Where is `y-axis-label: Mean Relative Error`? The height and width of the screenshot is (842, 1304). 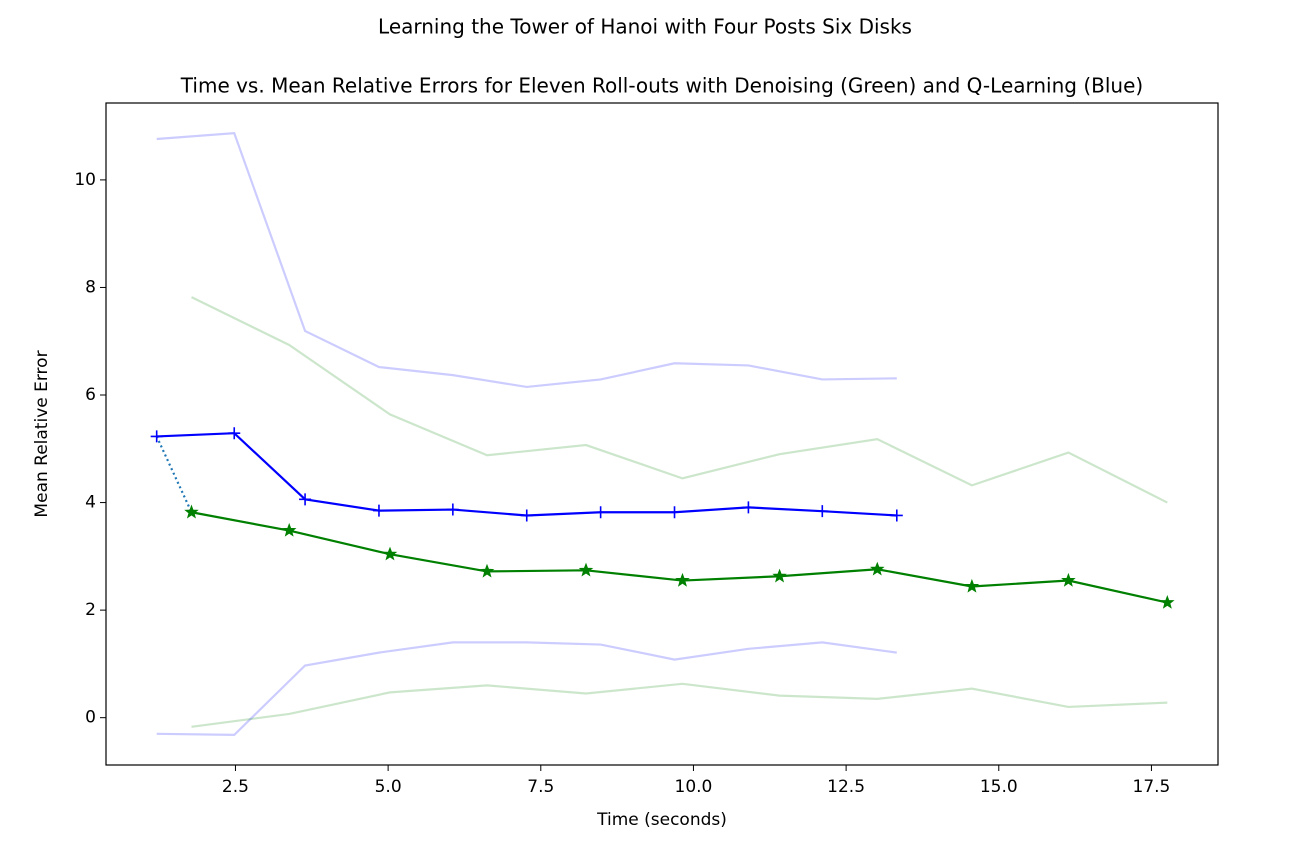 y-axis-label: Mean Relative Error is located at coordinates (42, 433).